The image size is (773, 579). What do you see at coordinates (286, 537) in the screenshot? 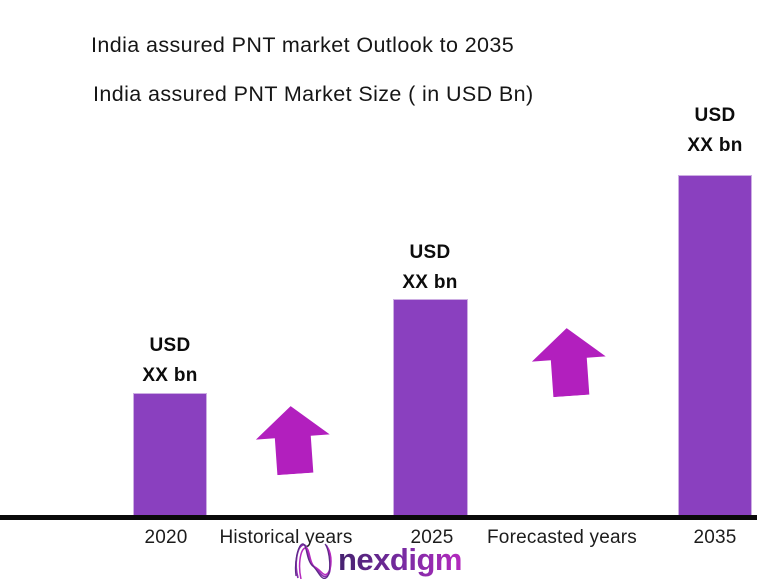
I see `annotation-historical-years: Historical years` at bounding box center [286, 537].